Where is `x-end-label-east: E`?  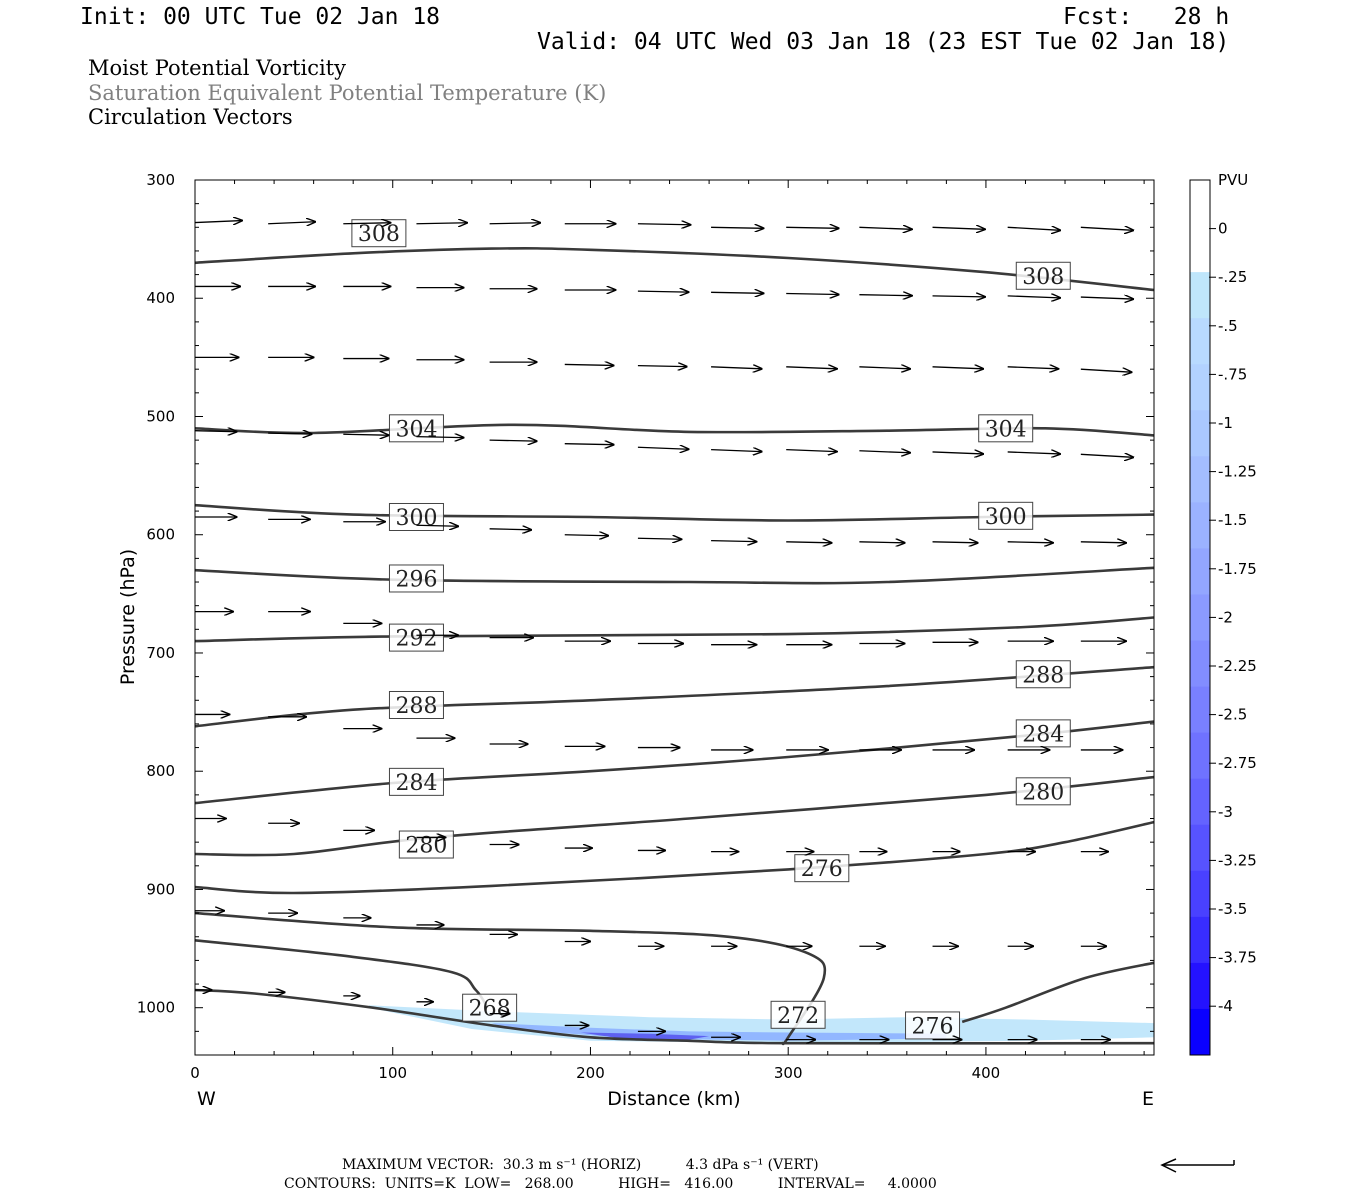 x-end-label-east: E is located at coordinates (1148, 1099).